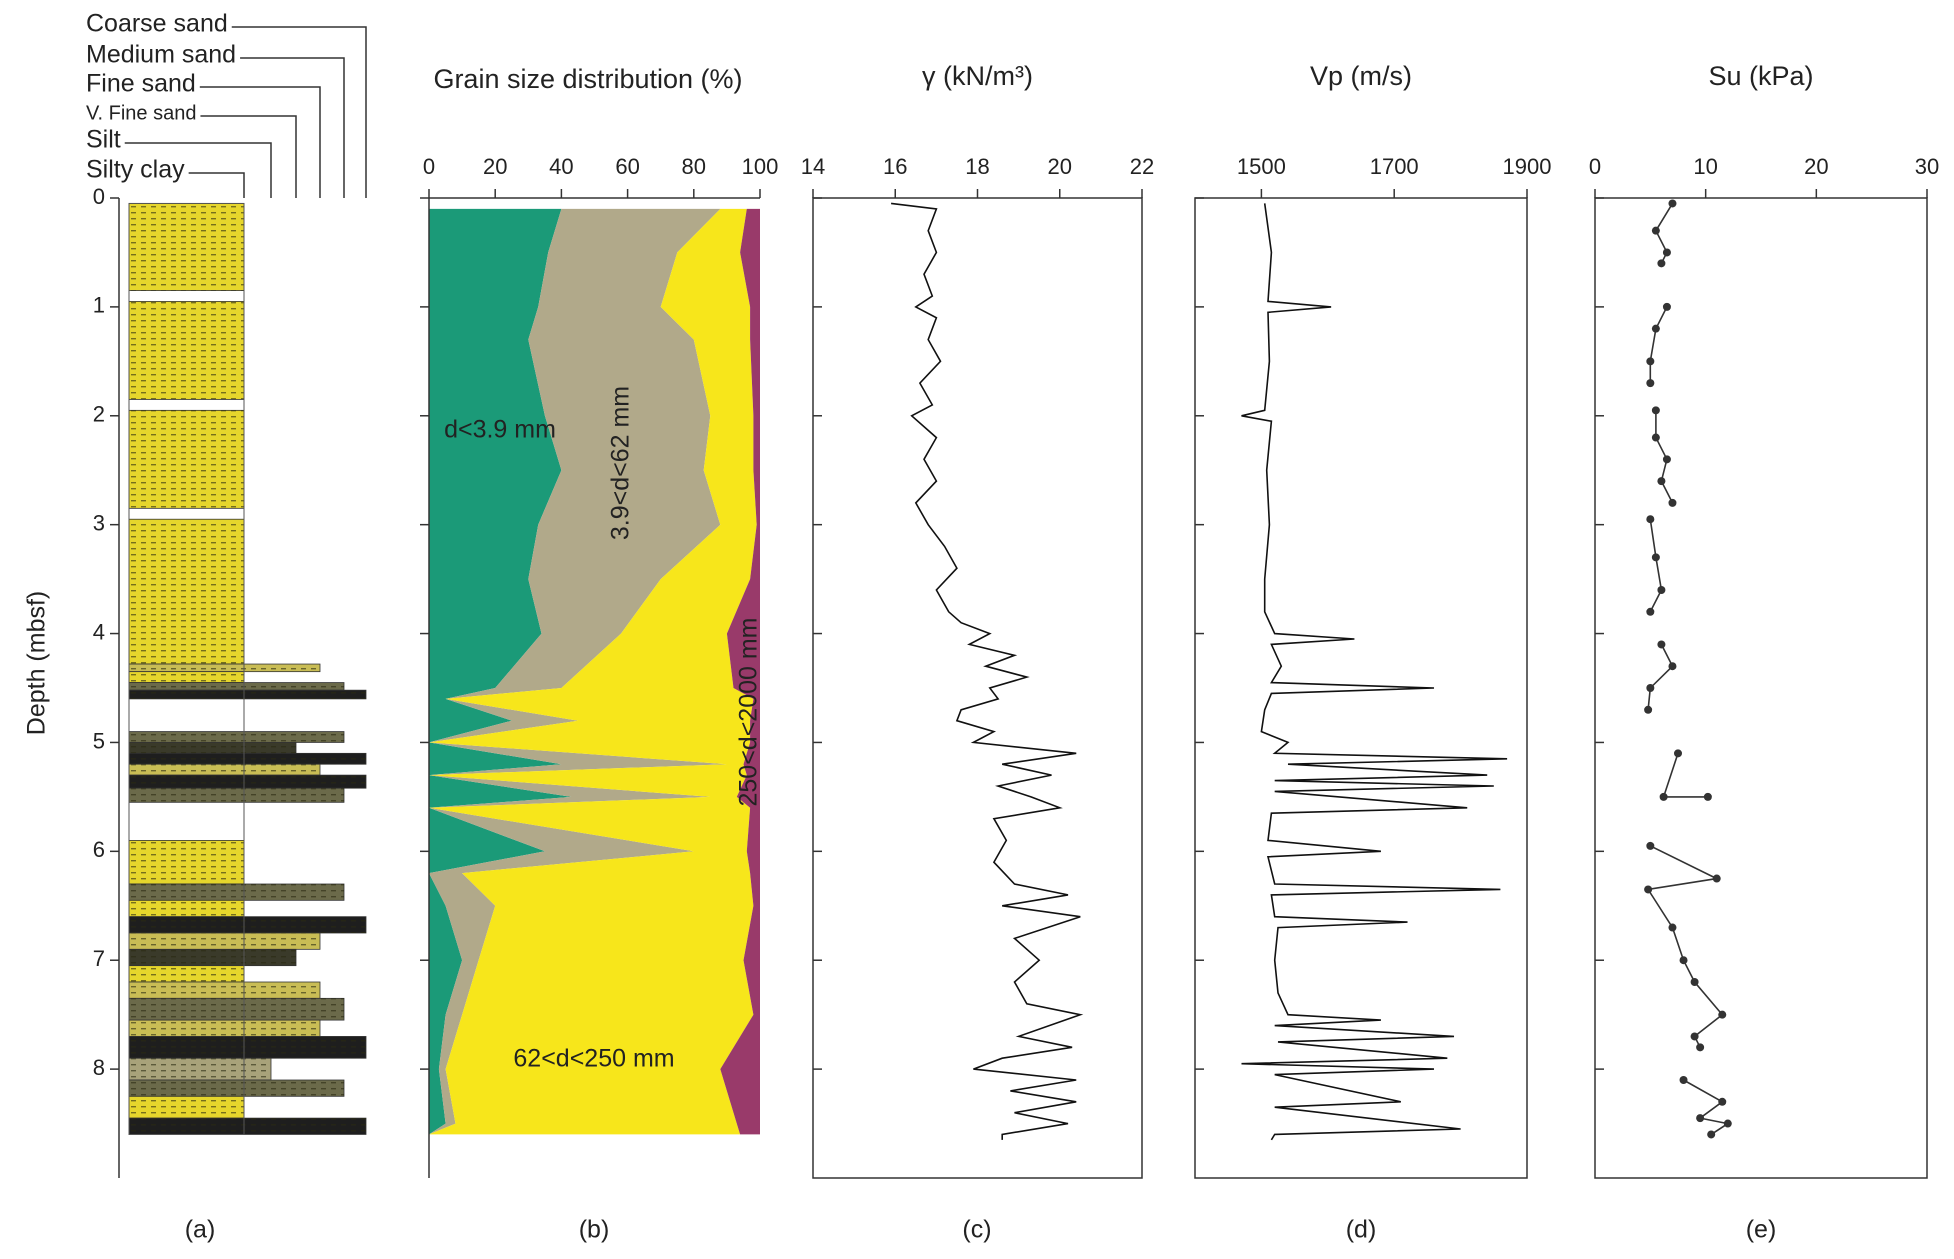  What do you see at coordinates (1261, 166) in the screenshot?
I see `x-tick-label: 1500` at bounding box center [1261, 166].